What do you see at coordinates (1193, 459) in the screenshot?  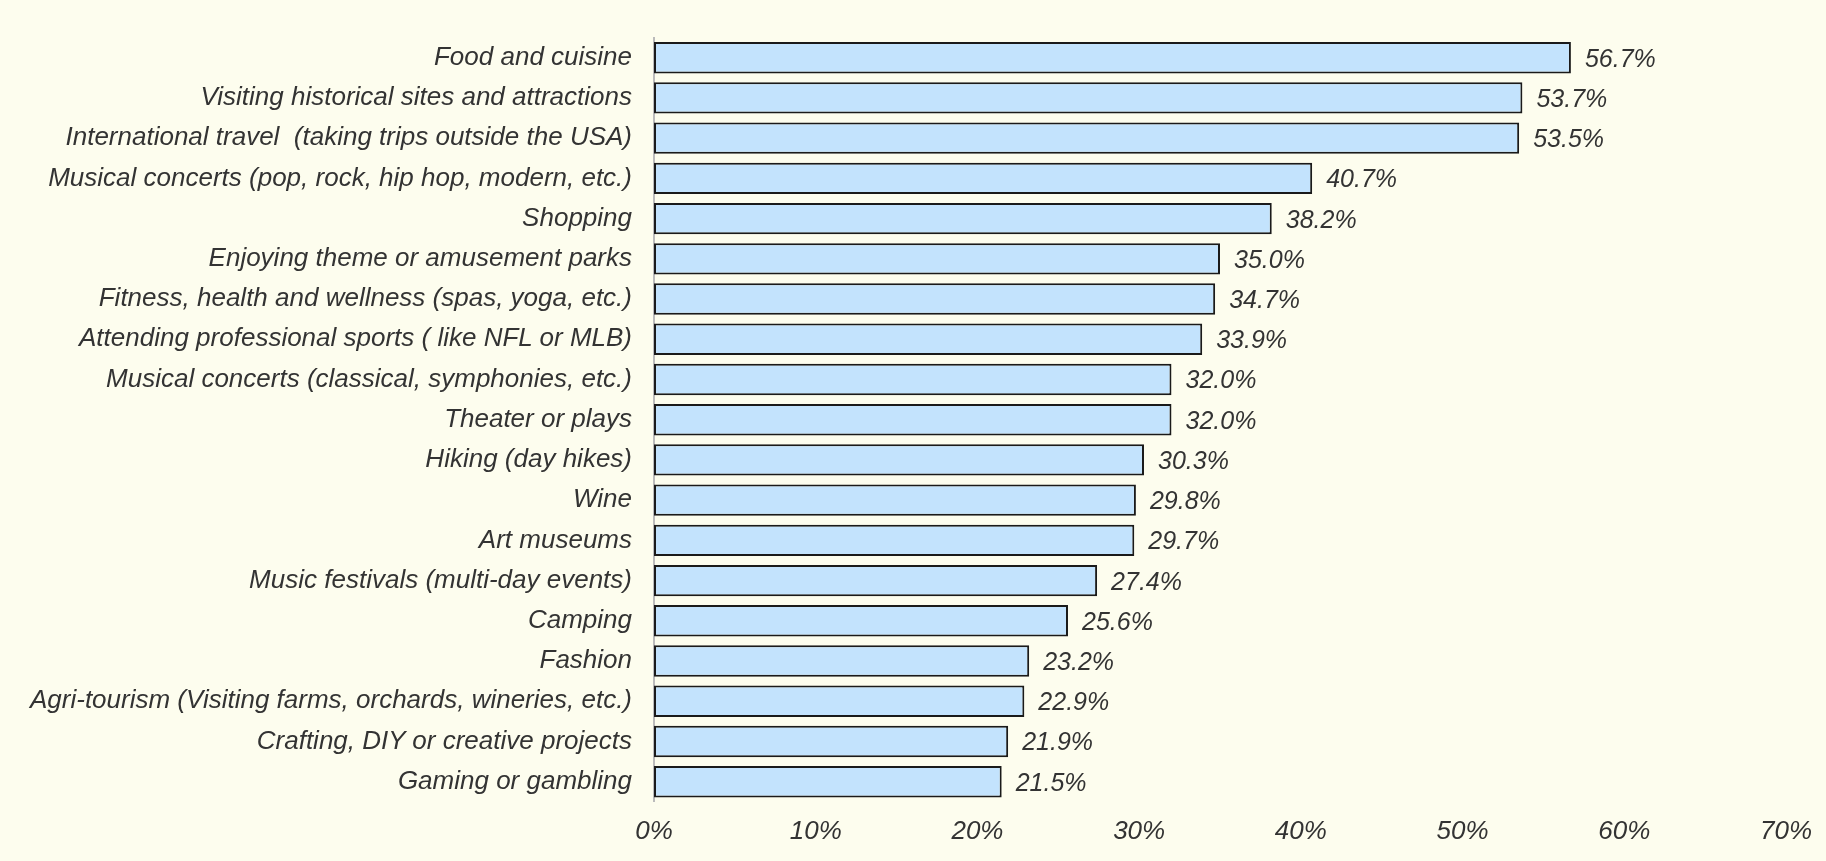 I see `data-label: 30.3%` at bounding box center [1193, 459].